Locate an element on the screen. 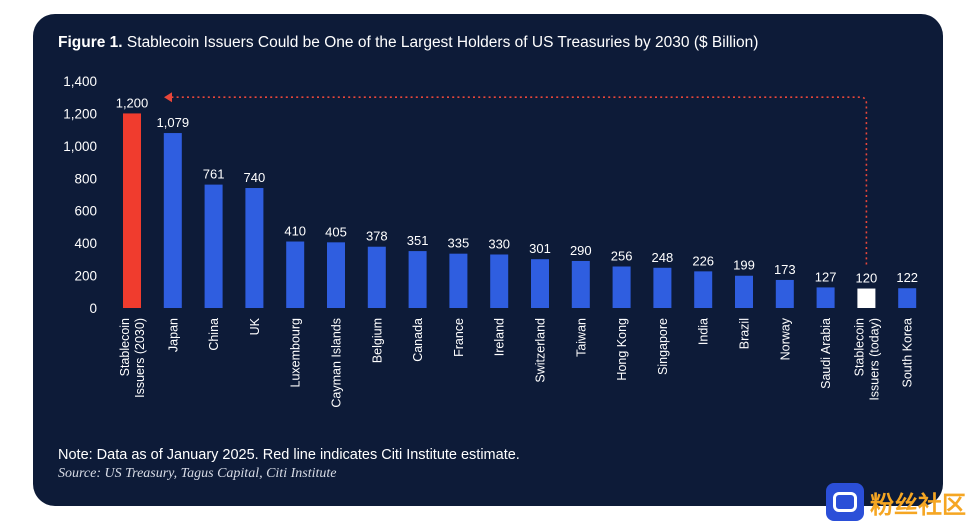 Image resolution: width=972 pixels, height=524 pixels. y-axis: 0 200 400 600 800 1,000 1,200 1,400 is located at coordinates (80, 195).